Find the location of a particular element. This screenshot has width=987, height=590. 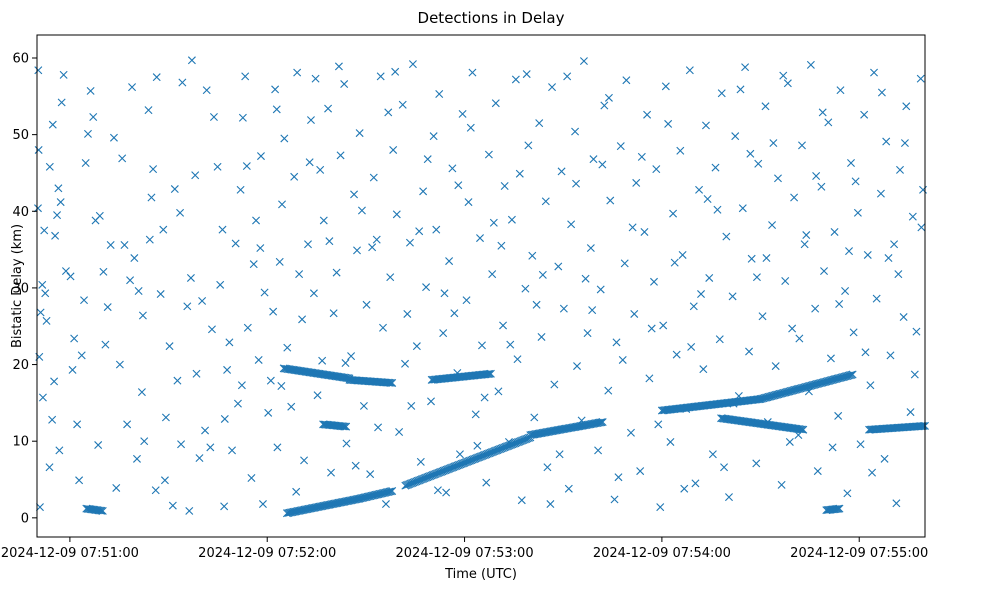

chart-title: Detections in Delay is located at coordinates (491, 18).